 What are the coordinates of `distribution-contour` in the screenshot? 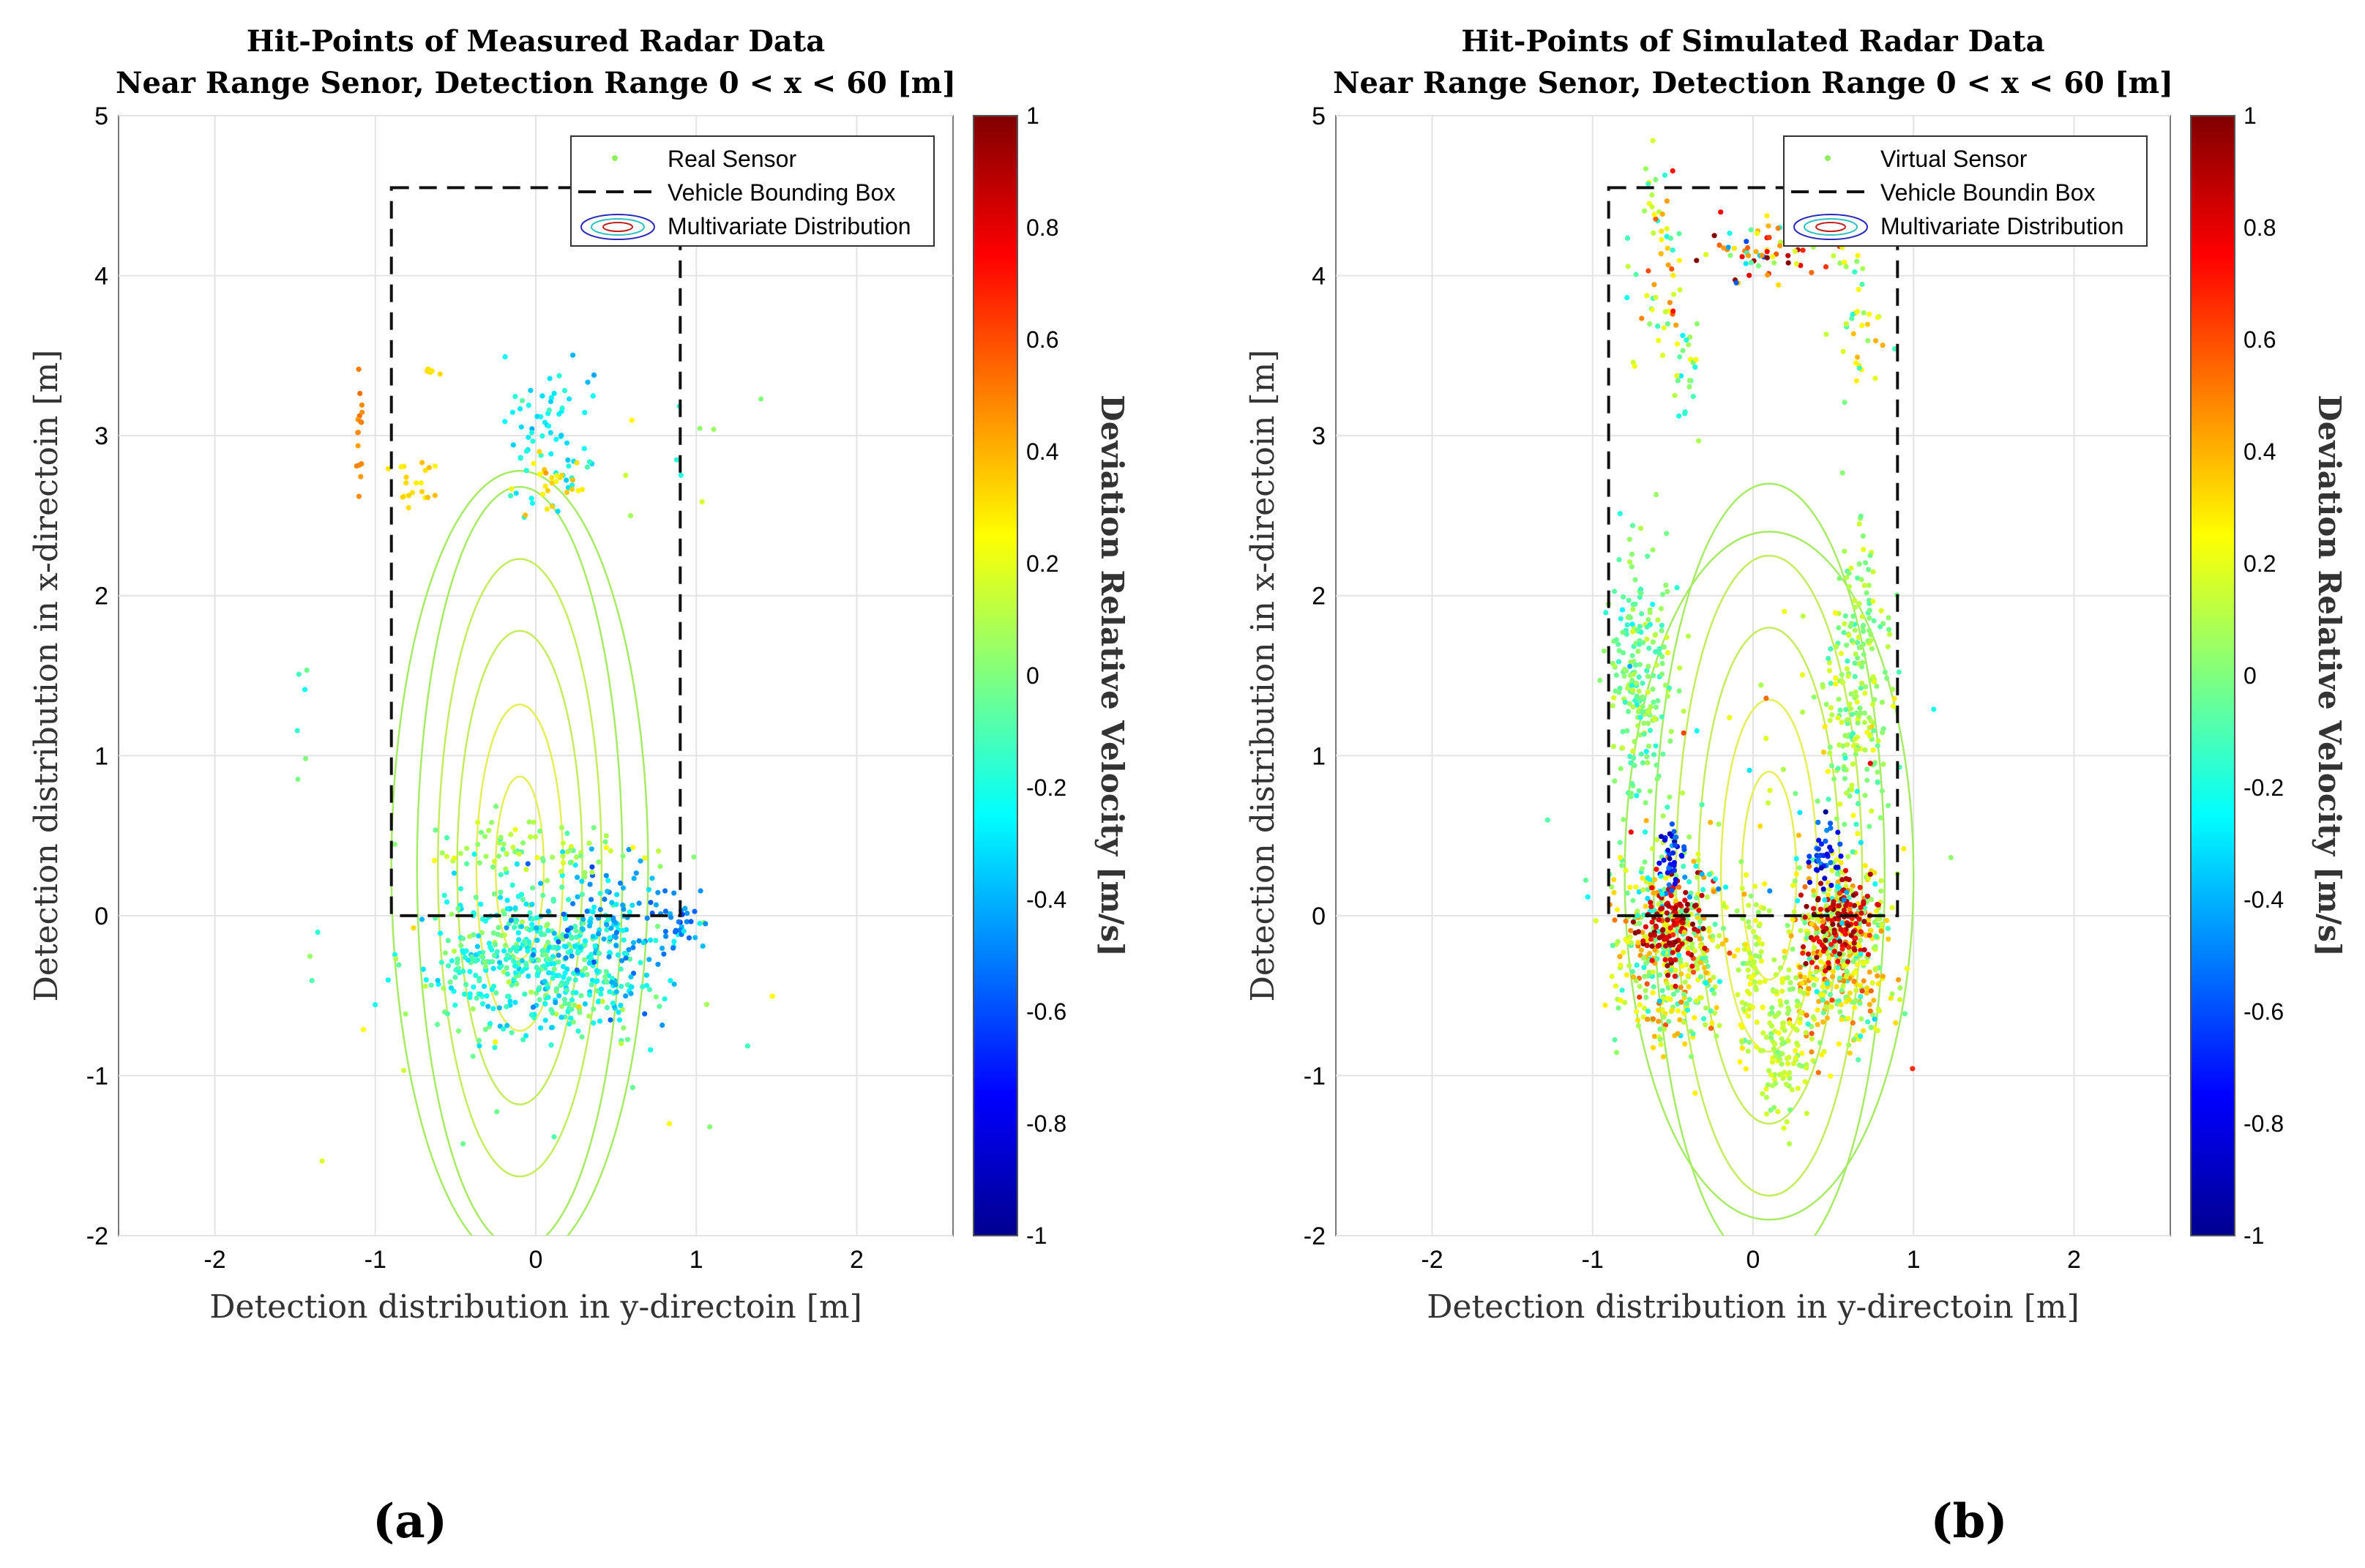 It's located at (520, 868).